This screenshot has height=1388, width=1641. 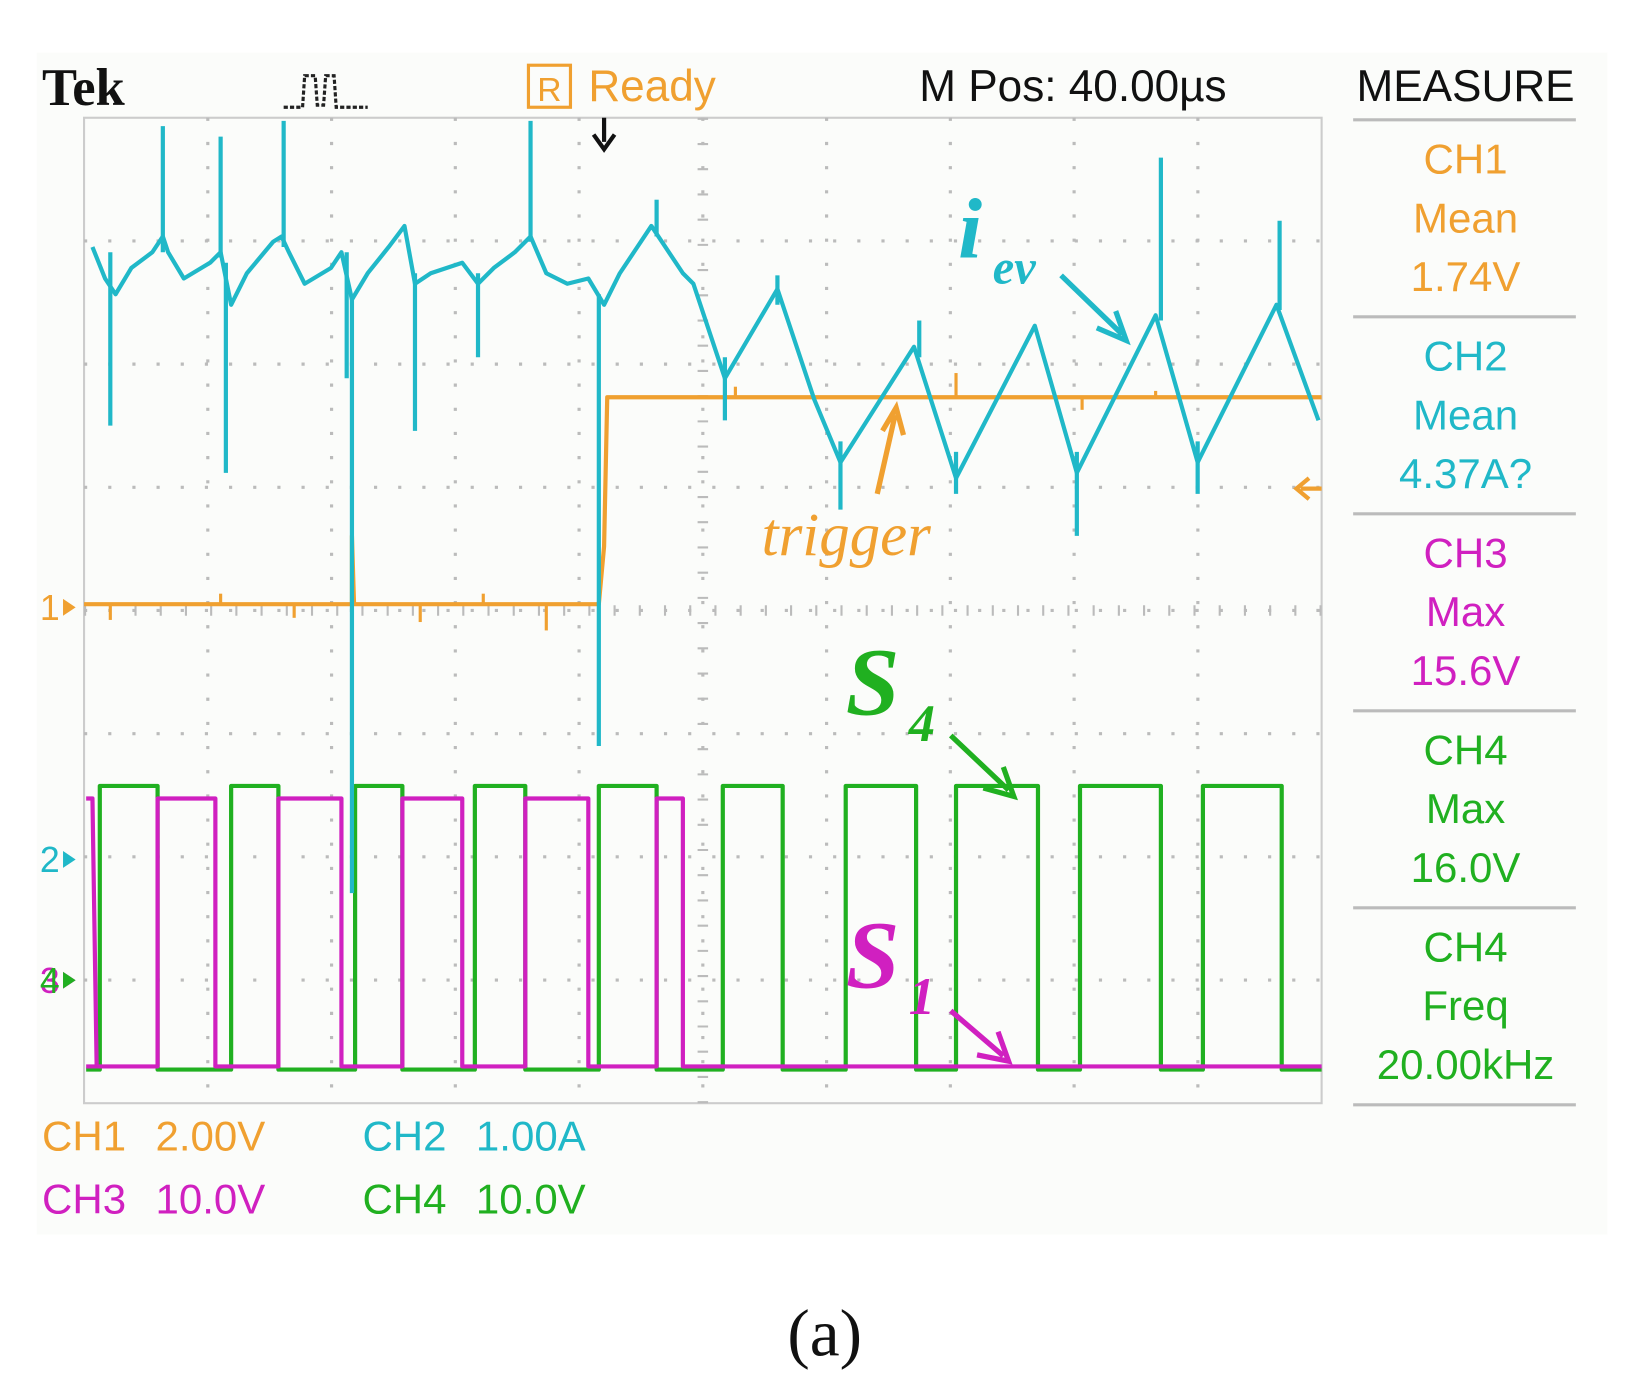 I want to click on measure-value: 20.00kHz, so click(x=1466, y=1064).